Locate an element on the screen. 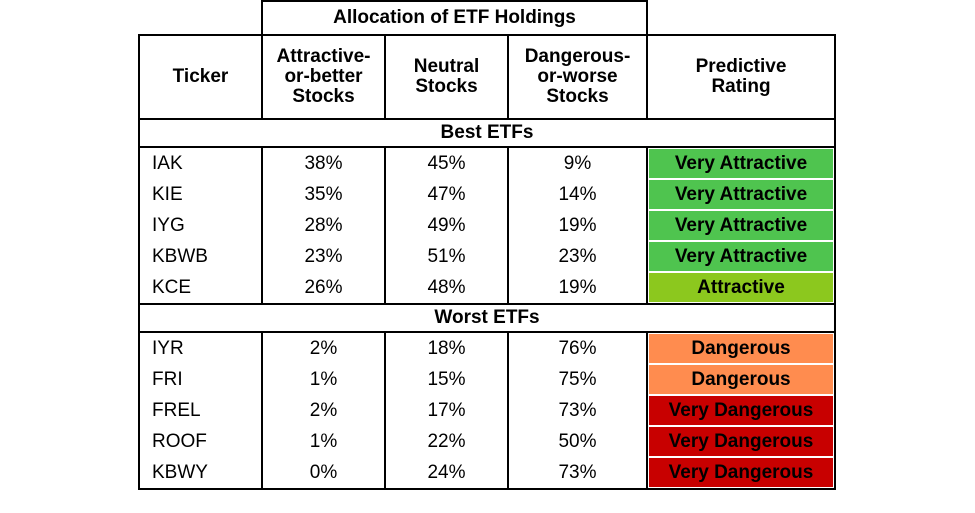  neutral-pct-cell: 17% is located at coordinates (446, 410).